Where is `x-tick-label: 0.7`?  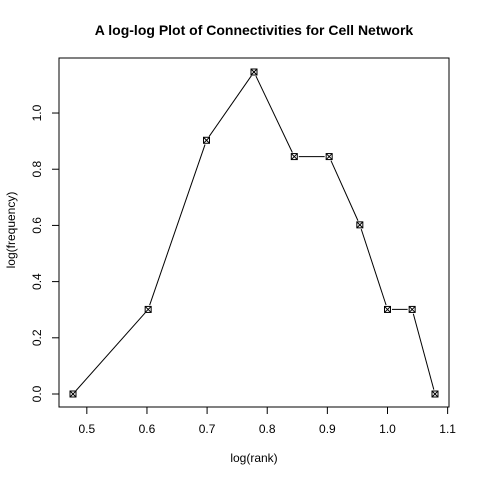 x-tick-label: 0.7 is located at coordinates (207, 429).